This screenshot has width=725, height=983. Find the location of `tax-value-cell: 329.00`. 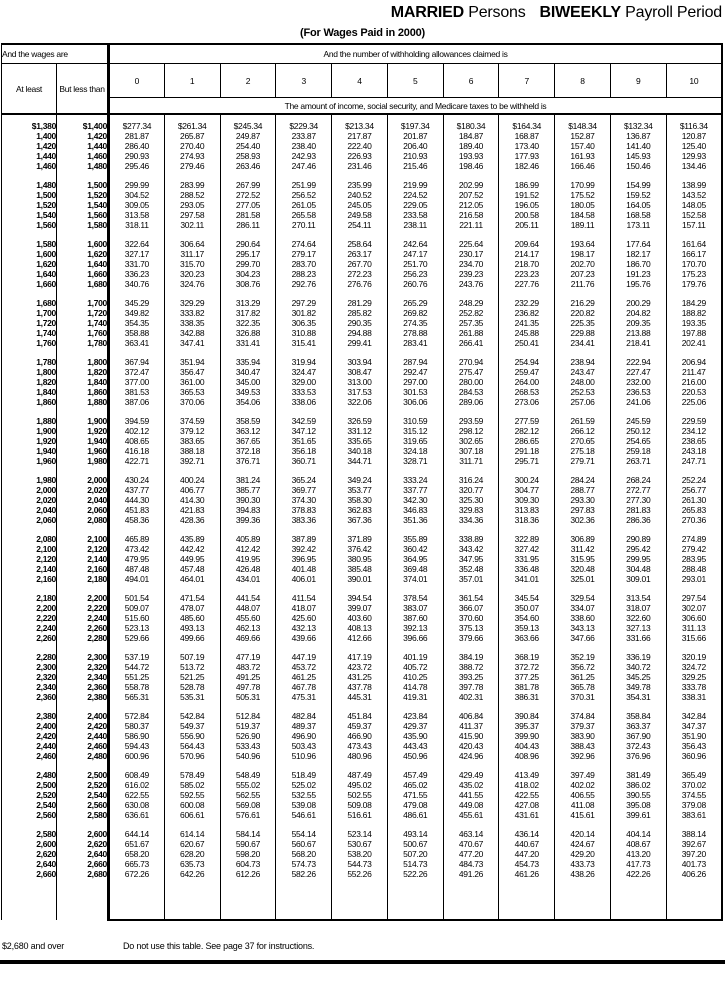

tax-value-cell: 329.00 is located at coordinates (304, 382).